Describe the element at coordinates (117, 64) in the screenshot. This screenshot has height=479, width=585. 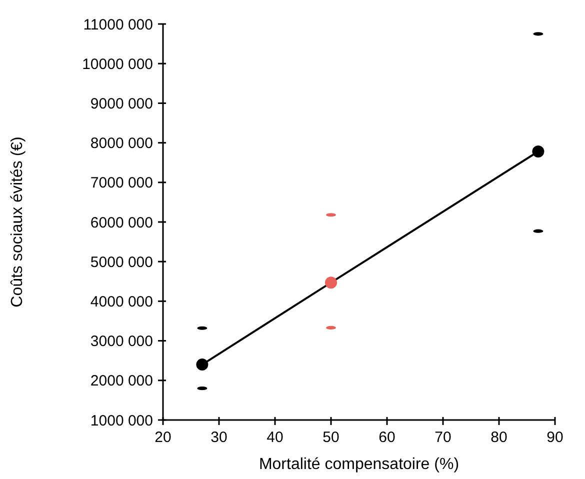
I see `y-tick-label: 10000 000` at that location.